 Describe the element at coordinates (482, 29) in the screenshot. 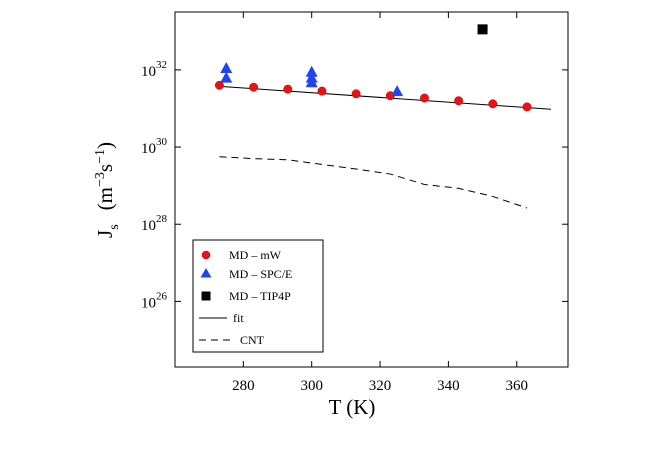

I see `tip4p-data-point` at that location.